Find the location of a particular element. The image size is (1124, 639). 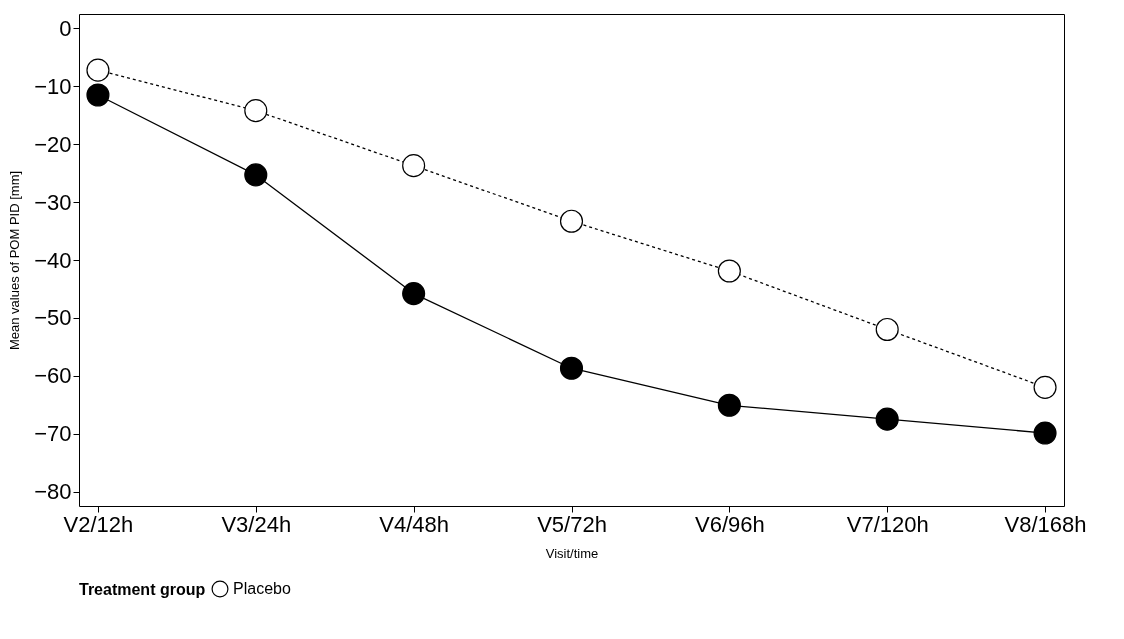

y-tick-label: −60 is located at coordinates (53, 376).